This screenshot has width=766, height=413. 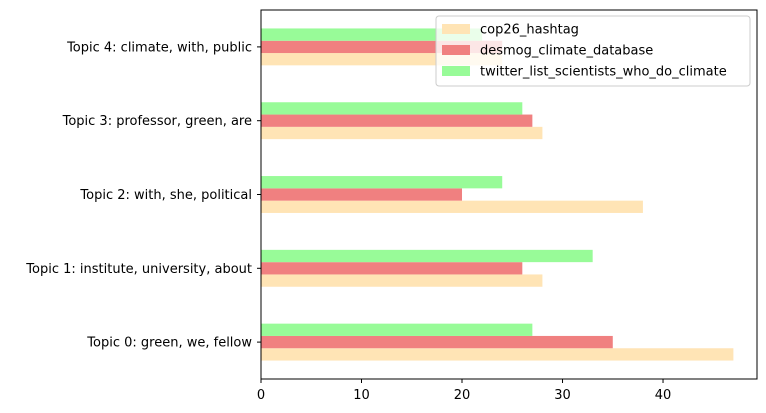 What do you see at coordinates (529, 30) in the screenshot?
I see `legend-label-cop26_hashtag: cop26_hashtag` at bounding box center [529, 30].